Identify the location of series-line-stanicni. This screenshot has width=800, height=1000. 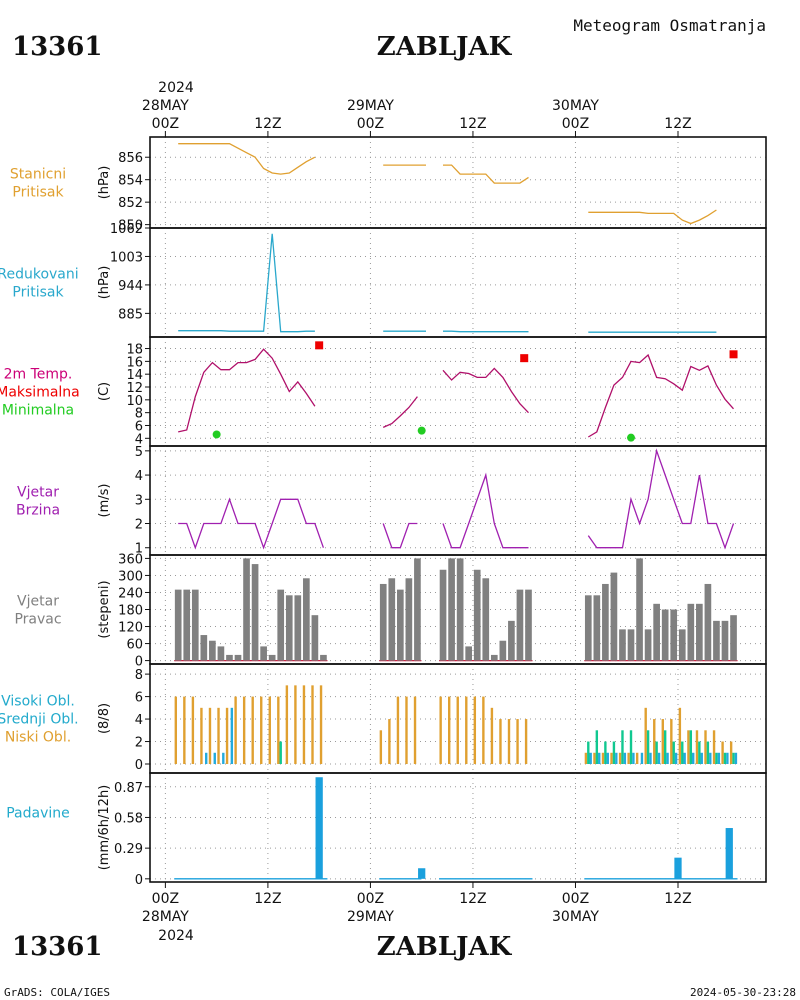
(247, 159).